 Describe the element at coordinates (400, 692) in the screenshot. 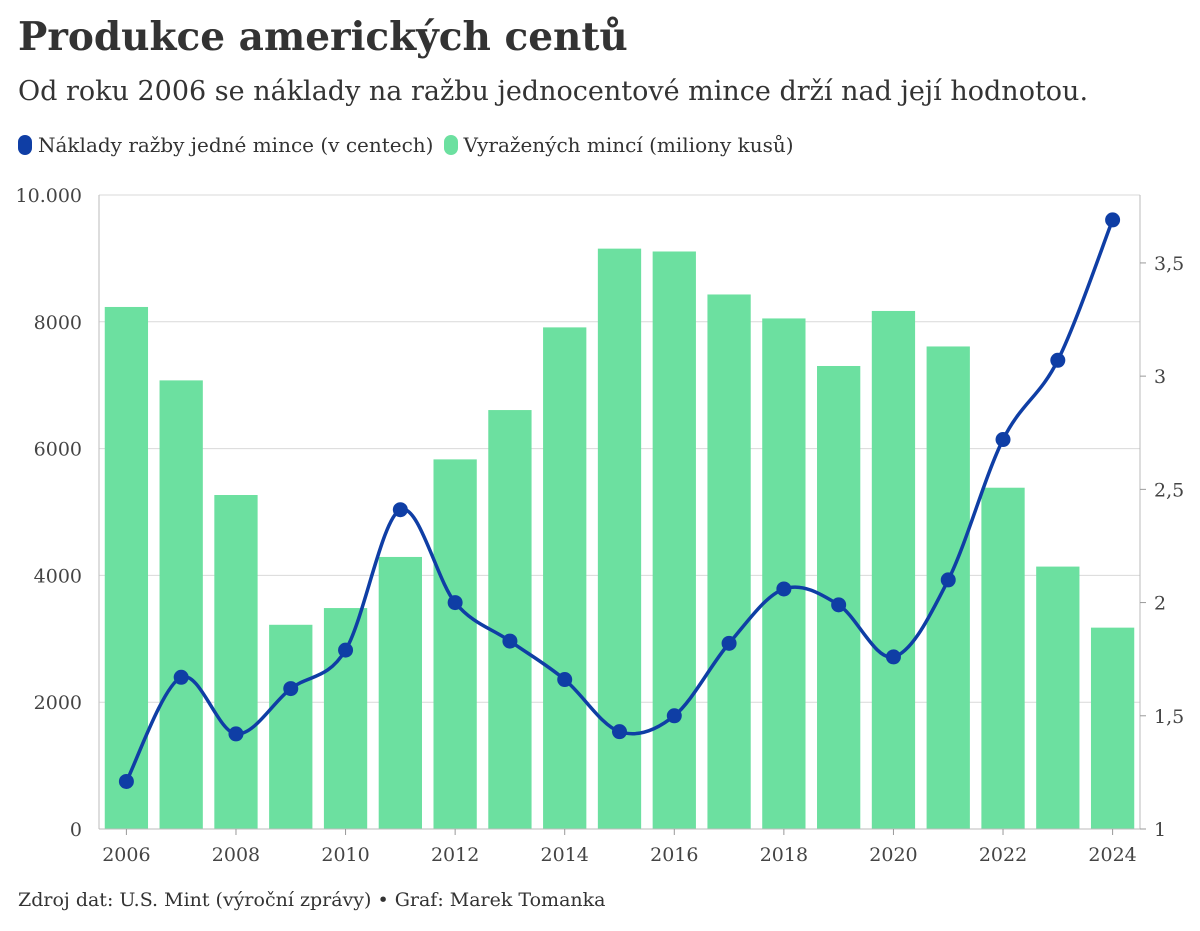

I see `bar-2011` at that location.